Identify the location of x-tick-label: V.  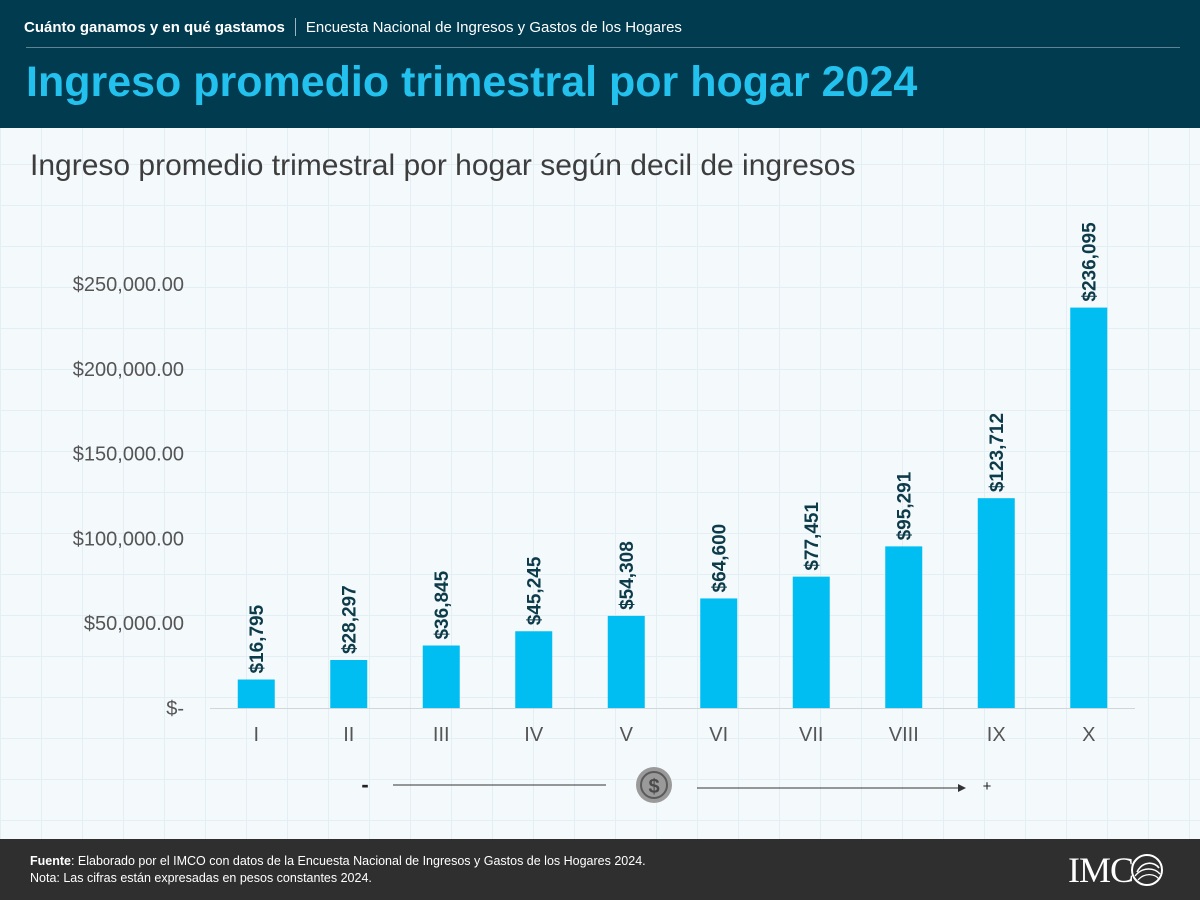
(627, 735).